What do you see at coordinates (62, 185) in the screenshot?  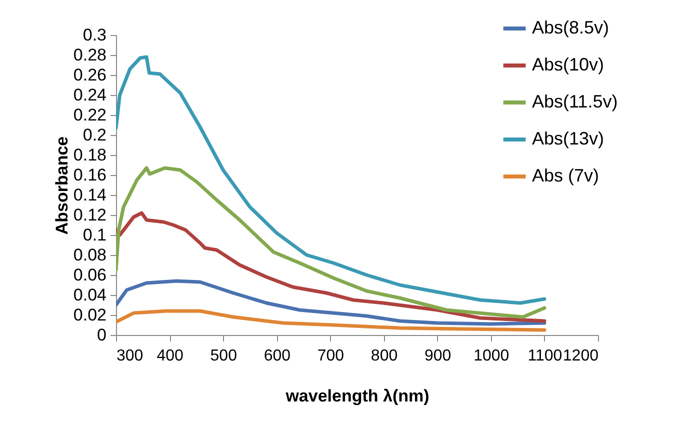 I see `y-axis-title: Absorbance` at bounding box center [62, 185].